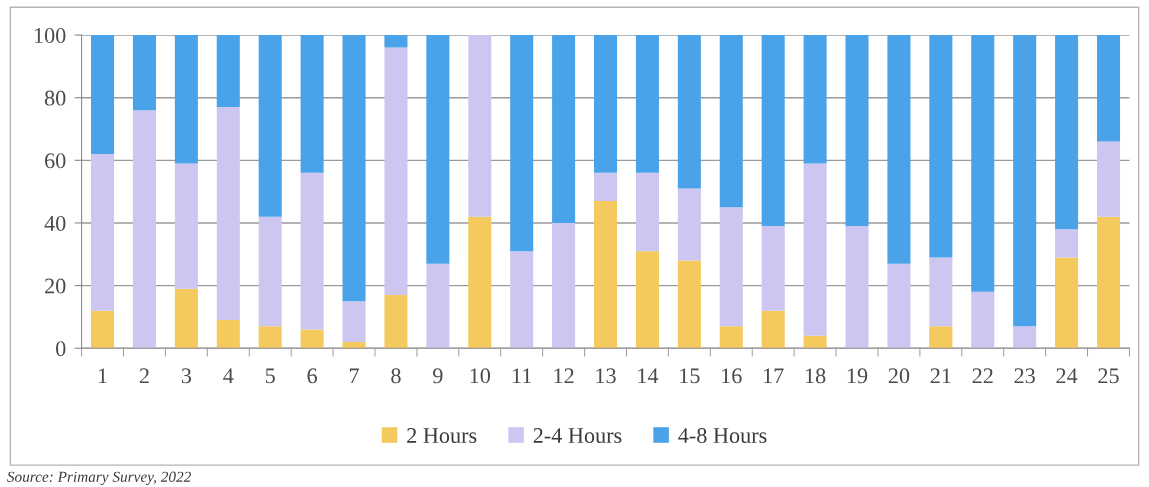 The width and height of the screenshot is (1149, 487). Describe the element at coordinates (50, 35) in the screenshot. I see `y-tick-label: 100` at that location.